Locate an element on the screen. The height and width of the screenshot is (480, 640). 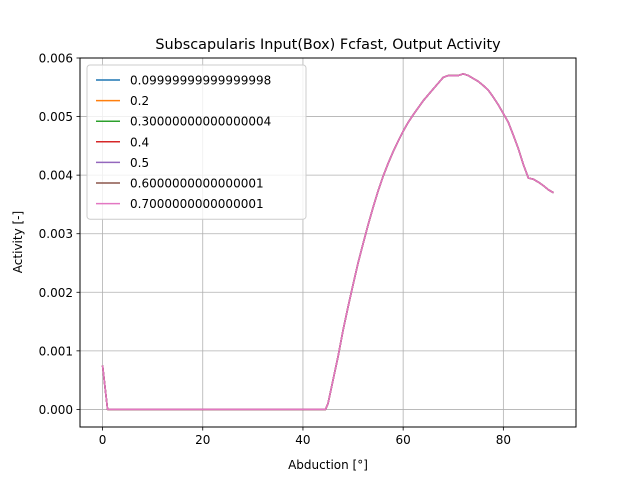
legend-label: 0.7000000000000001 is located at coordinates (197, 204).